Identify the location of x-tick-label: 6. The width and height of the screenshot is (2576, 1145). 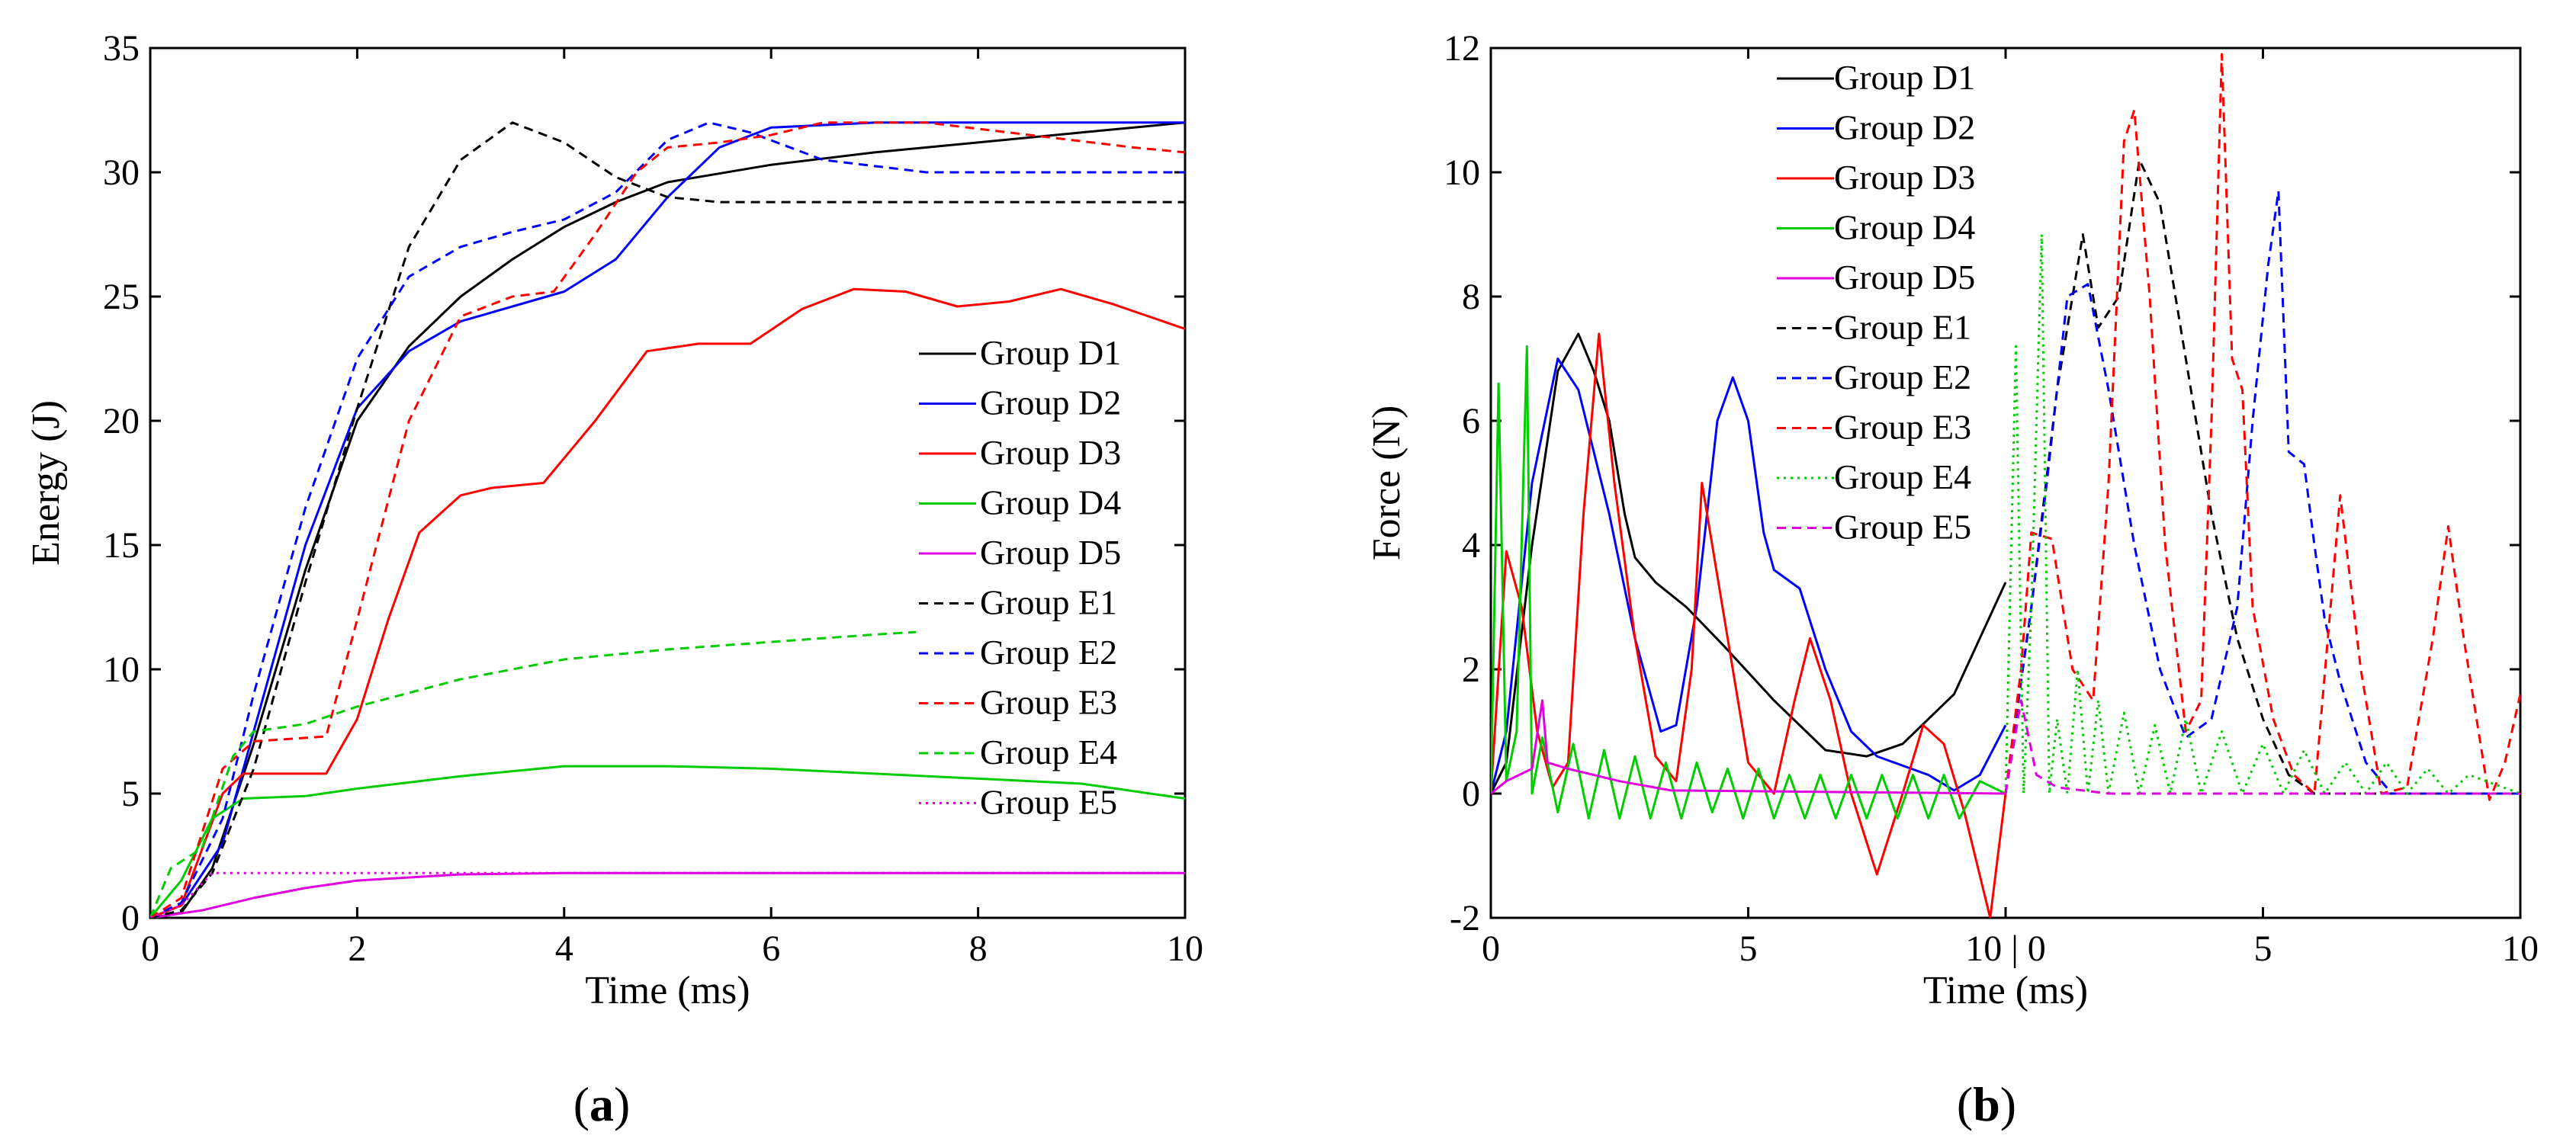
(771, 949).